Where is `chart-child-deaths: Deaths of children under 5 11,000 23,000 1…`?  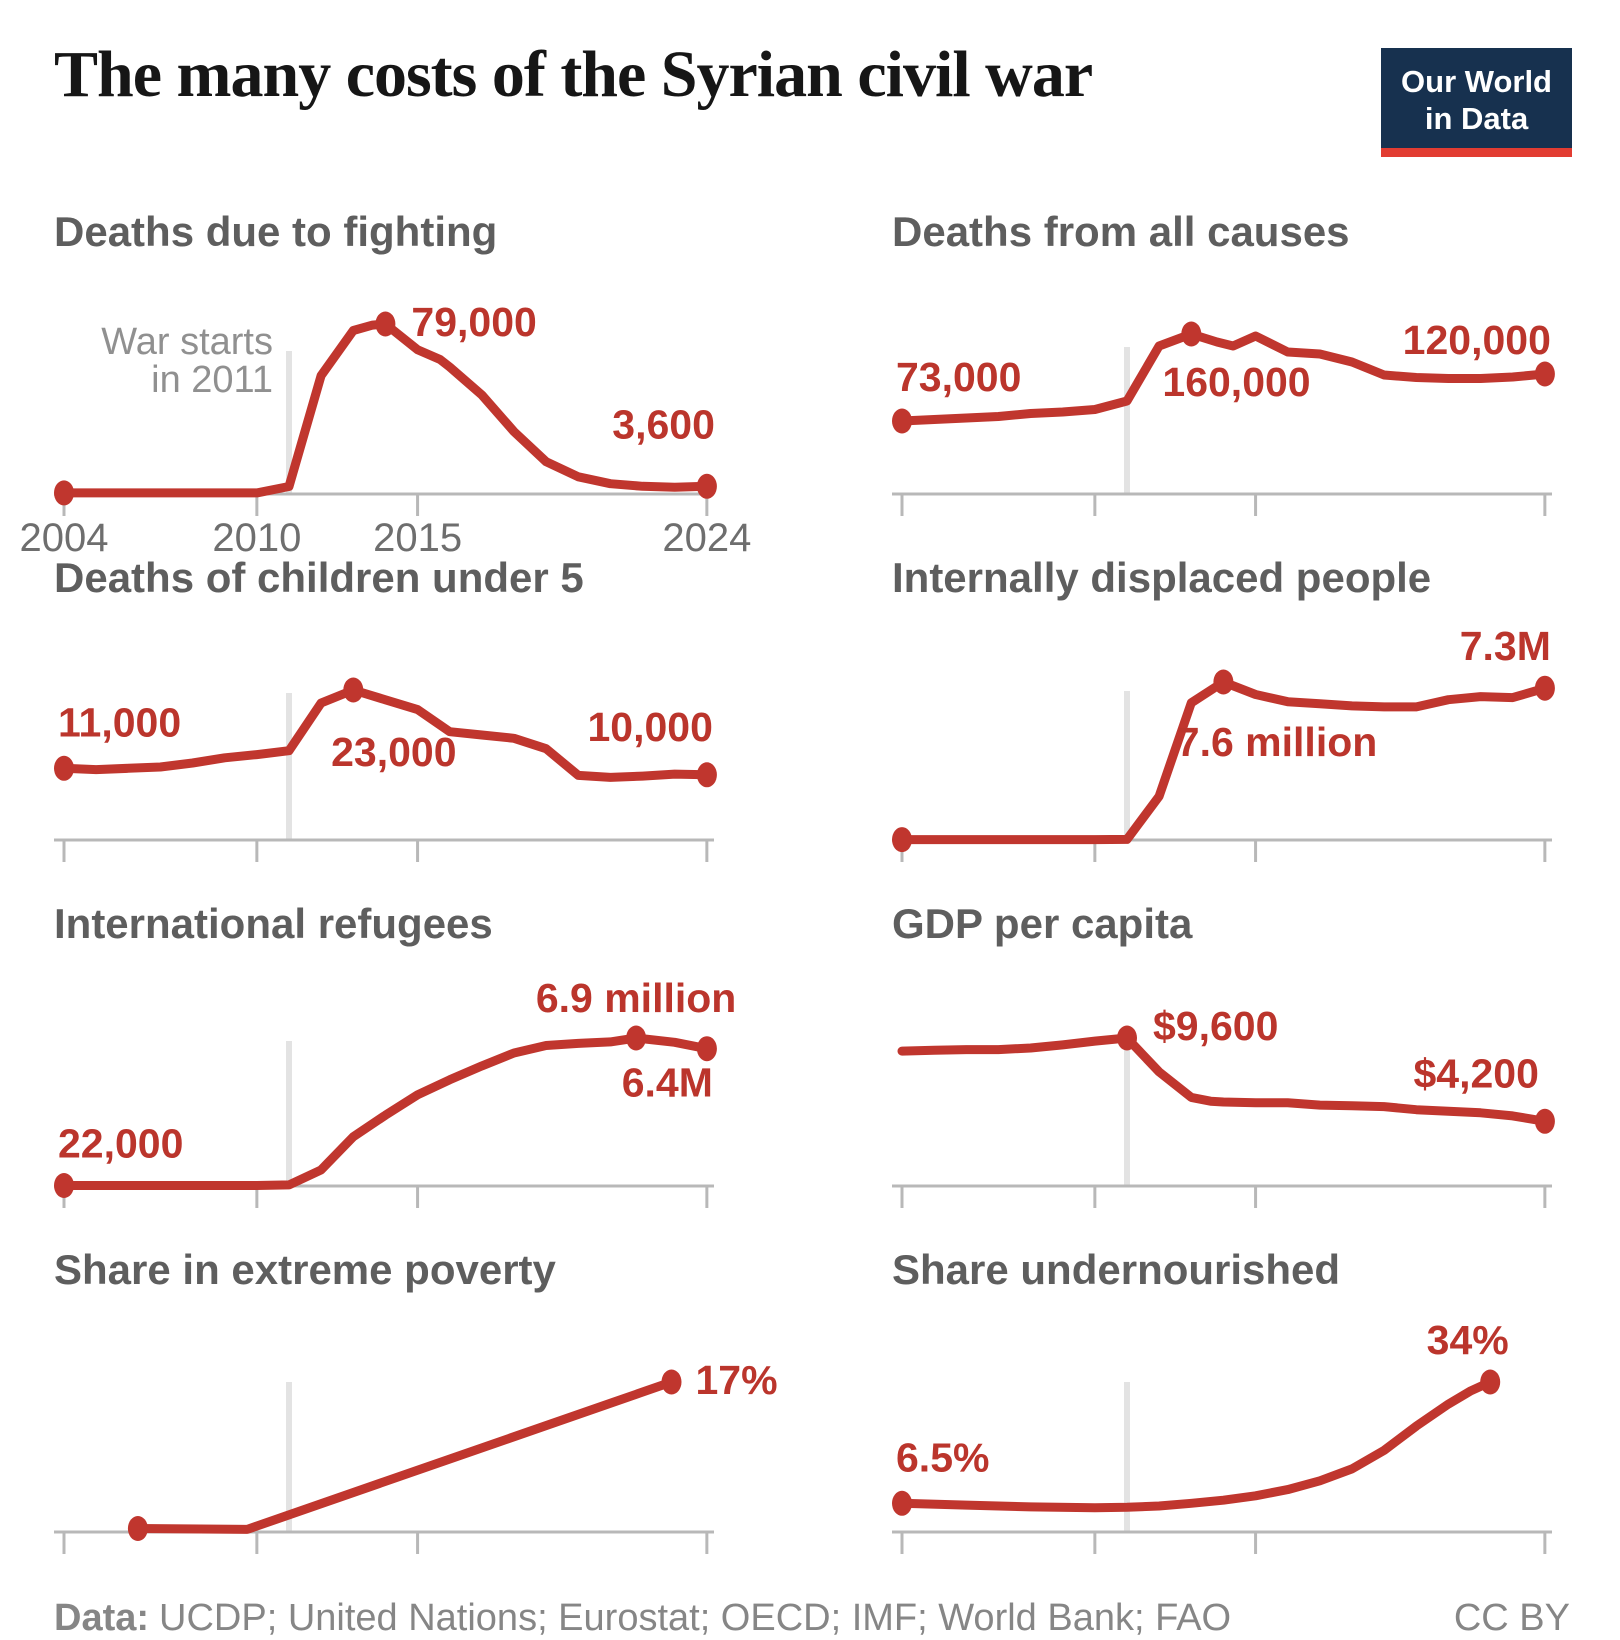
chart-child-deaths: Deaths of children under 5 11,000 23,000 1… is located at coordinates (385, 719).